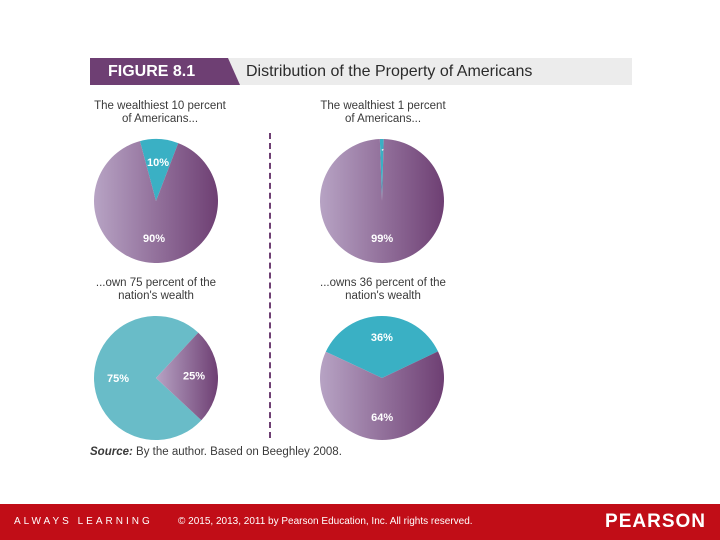 The height and width of the screenshot is (540, 720). What do you see at coordinates (382, 338) in the screenshot?
I see `pie-slice-label: 36%` at bounding box center [382, 338].